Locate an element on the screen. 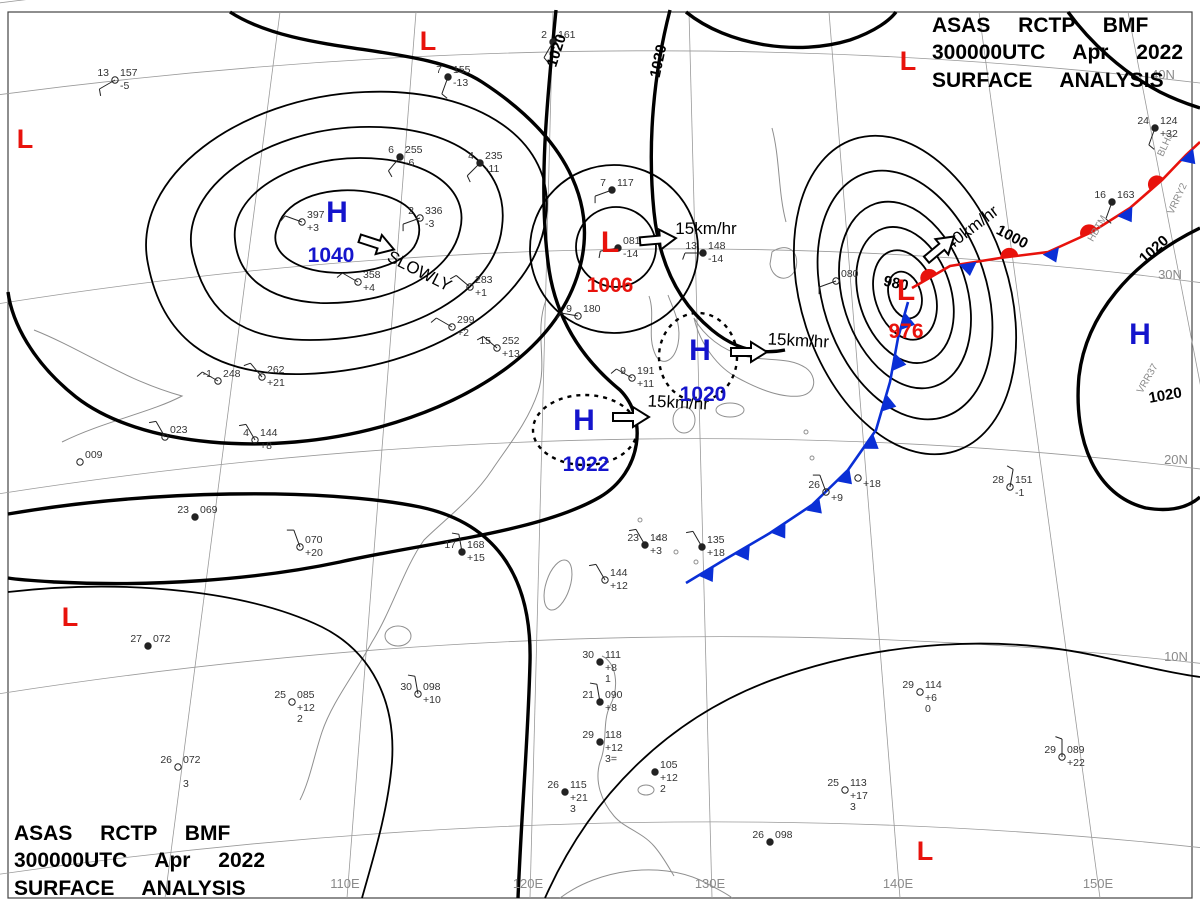 The image size is (1200, 919). station-plot-35: 124 24 +32 is located at coordinates (1157, 132).